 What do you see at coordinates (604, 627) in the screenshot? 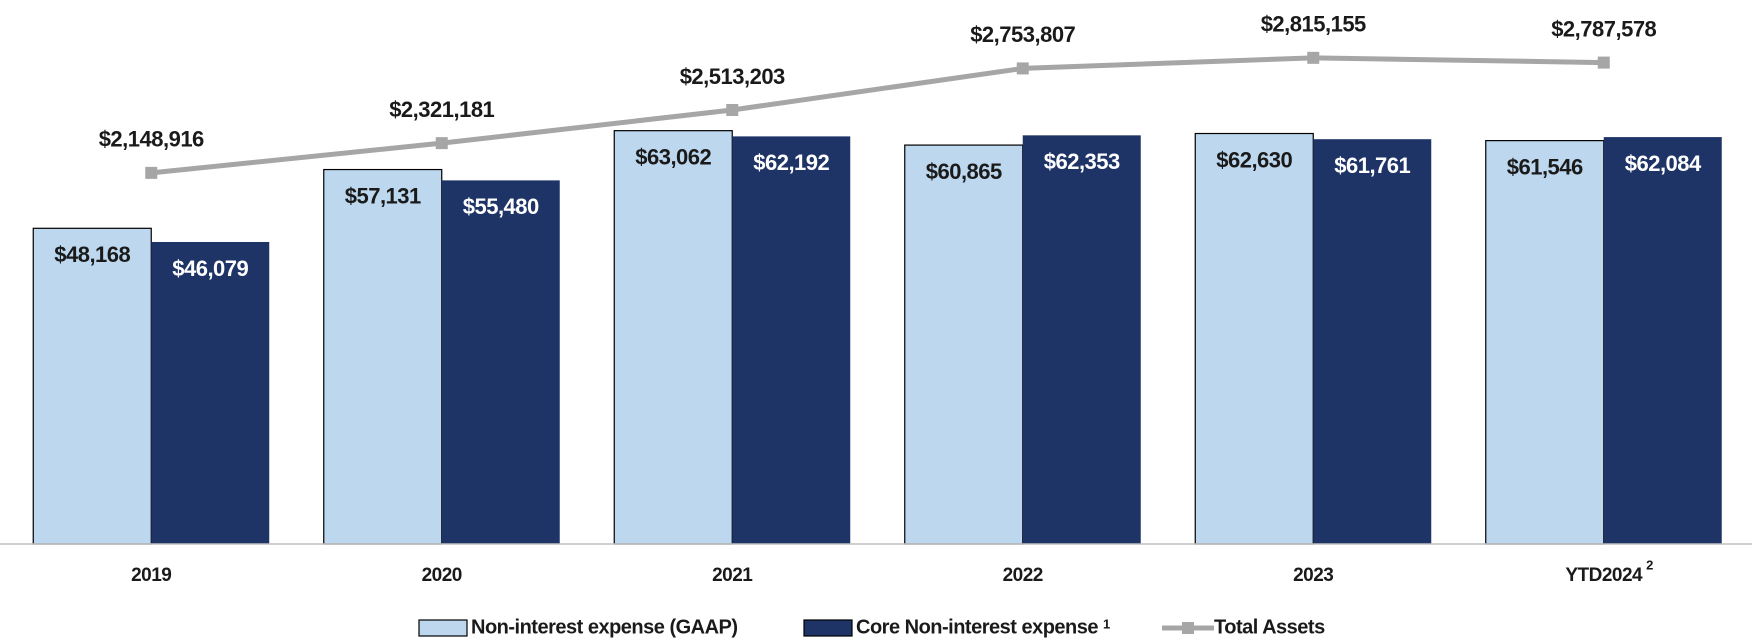
I see `legend-label: Non-interest expense (GAAP)` at bounding box center [604, 627].